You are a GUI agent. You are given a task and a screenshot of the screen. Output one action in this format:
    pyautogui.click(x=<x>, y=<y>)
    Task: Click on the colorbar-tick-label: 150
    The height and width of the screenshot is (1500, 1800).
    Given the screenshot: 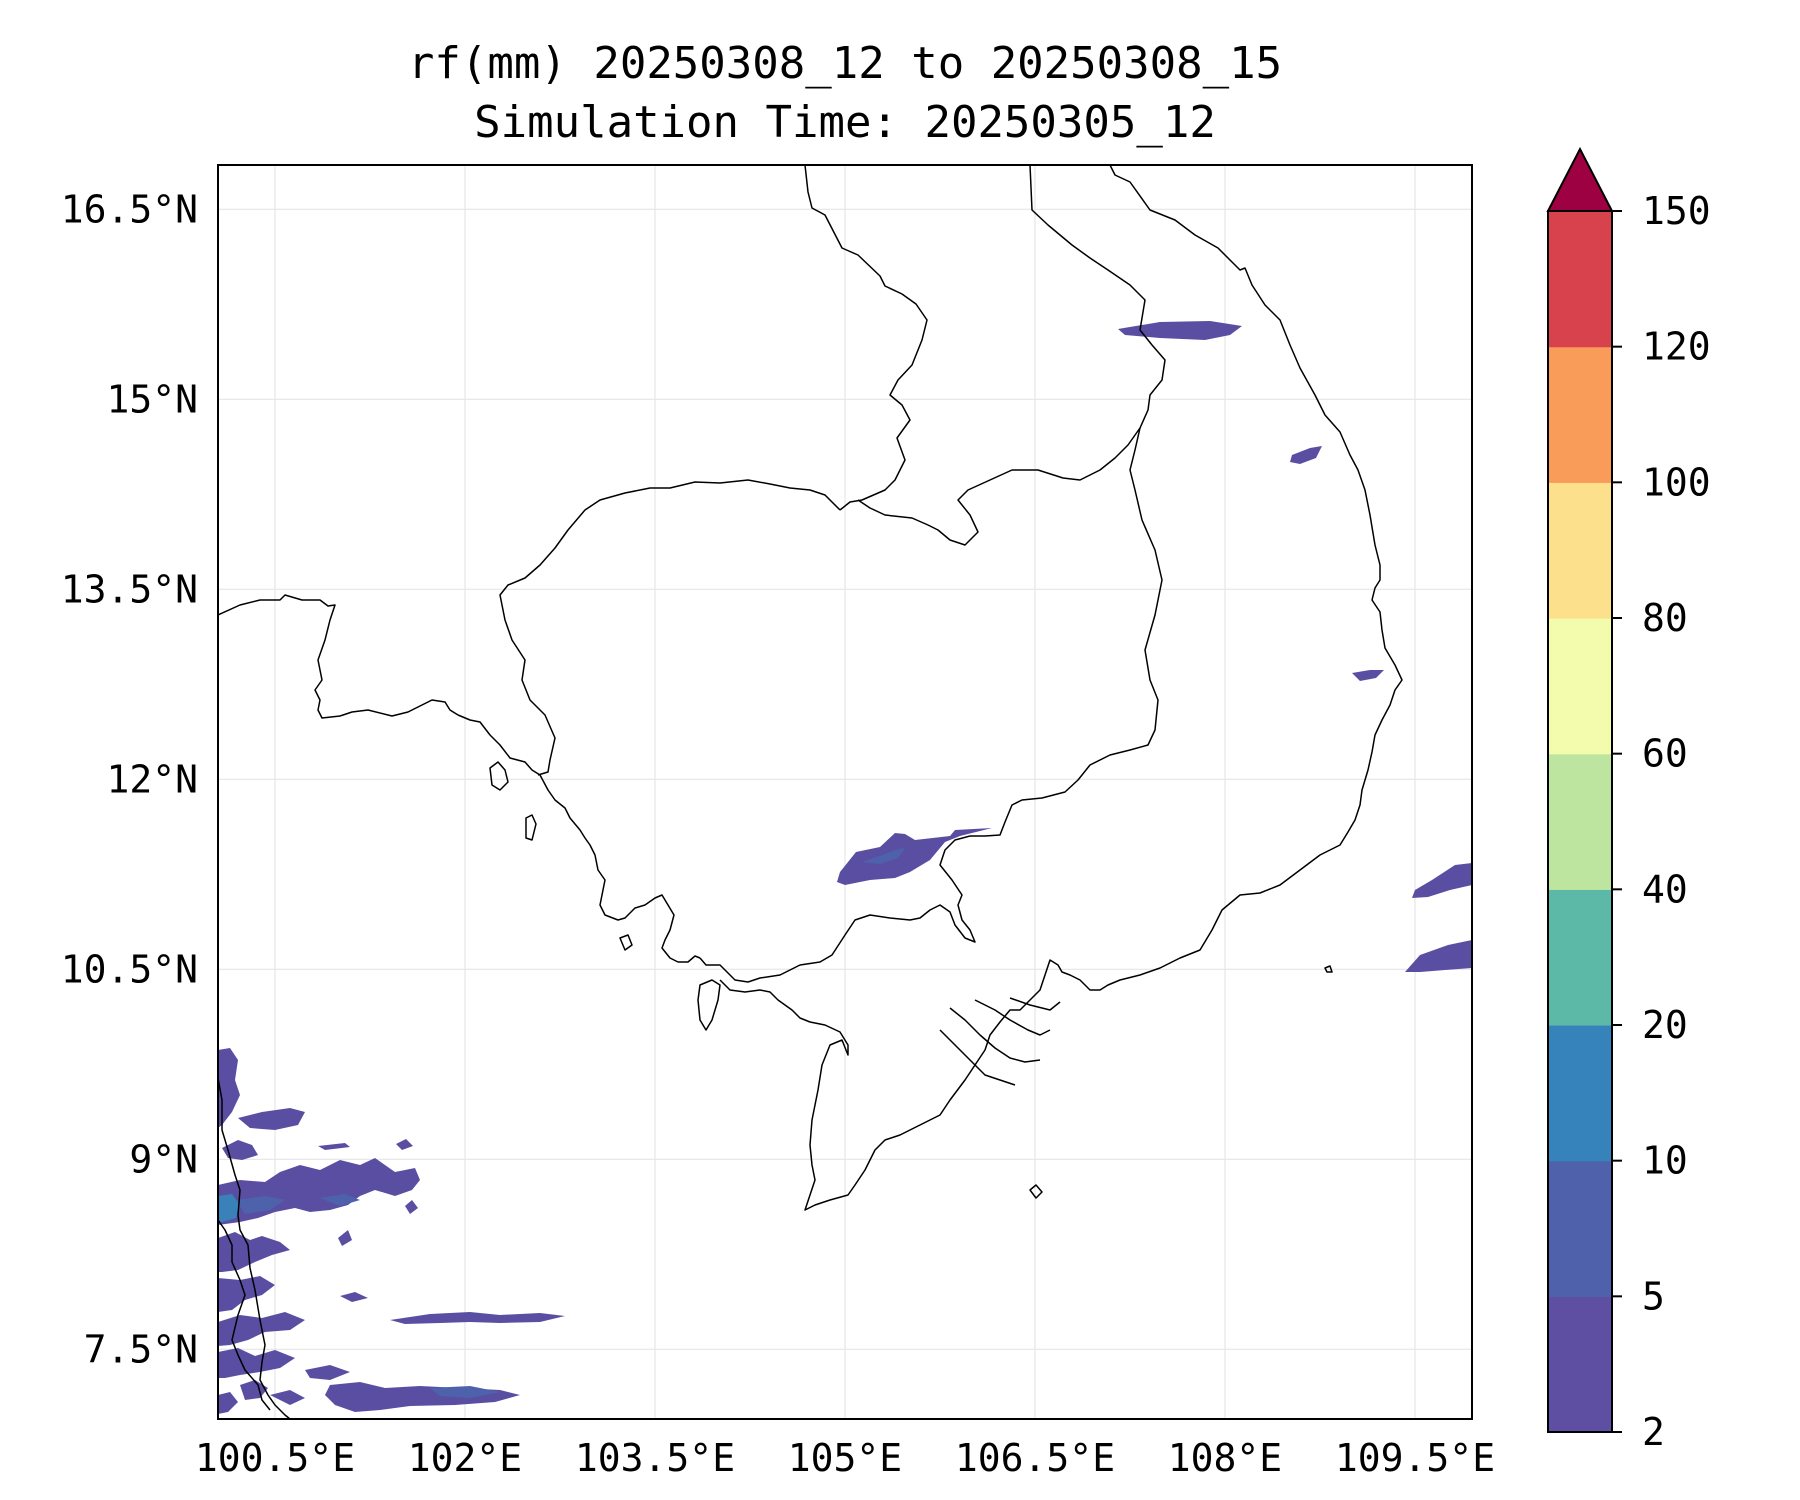 What is the action you would take?
    pyautogui.click(x=1676, y=211)
    